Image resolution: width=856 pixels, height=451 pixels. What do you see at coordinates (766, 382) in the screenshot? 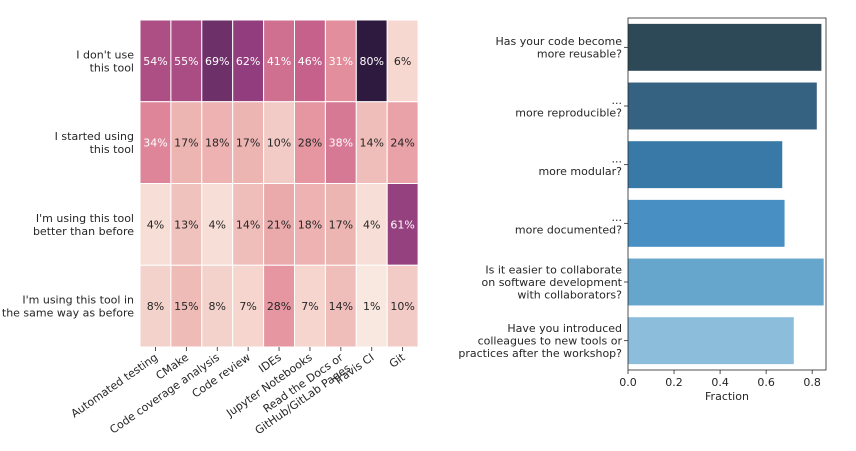
I see `bar-x-tick-label: 0.6` at bounding box center [766, 382].